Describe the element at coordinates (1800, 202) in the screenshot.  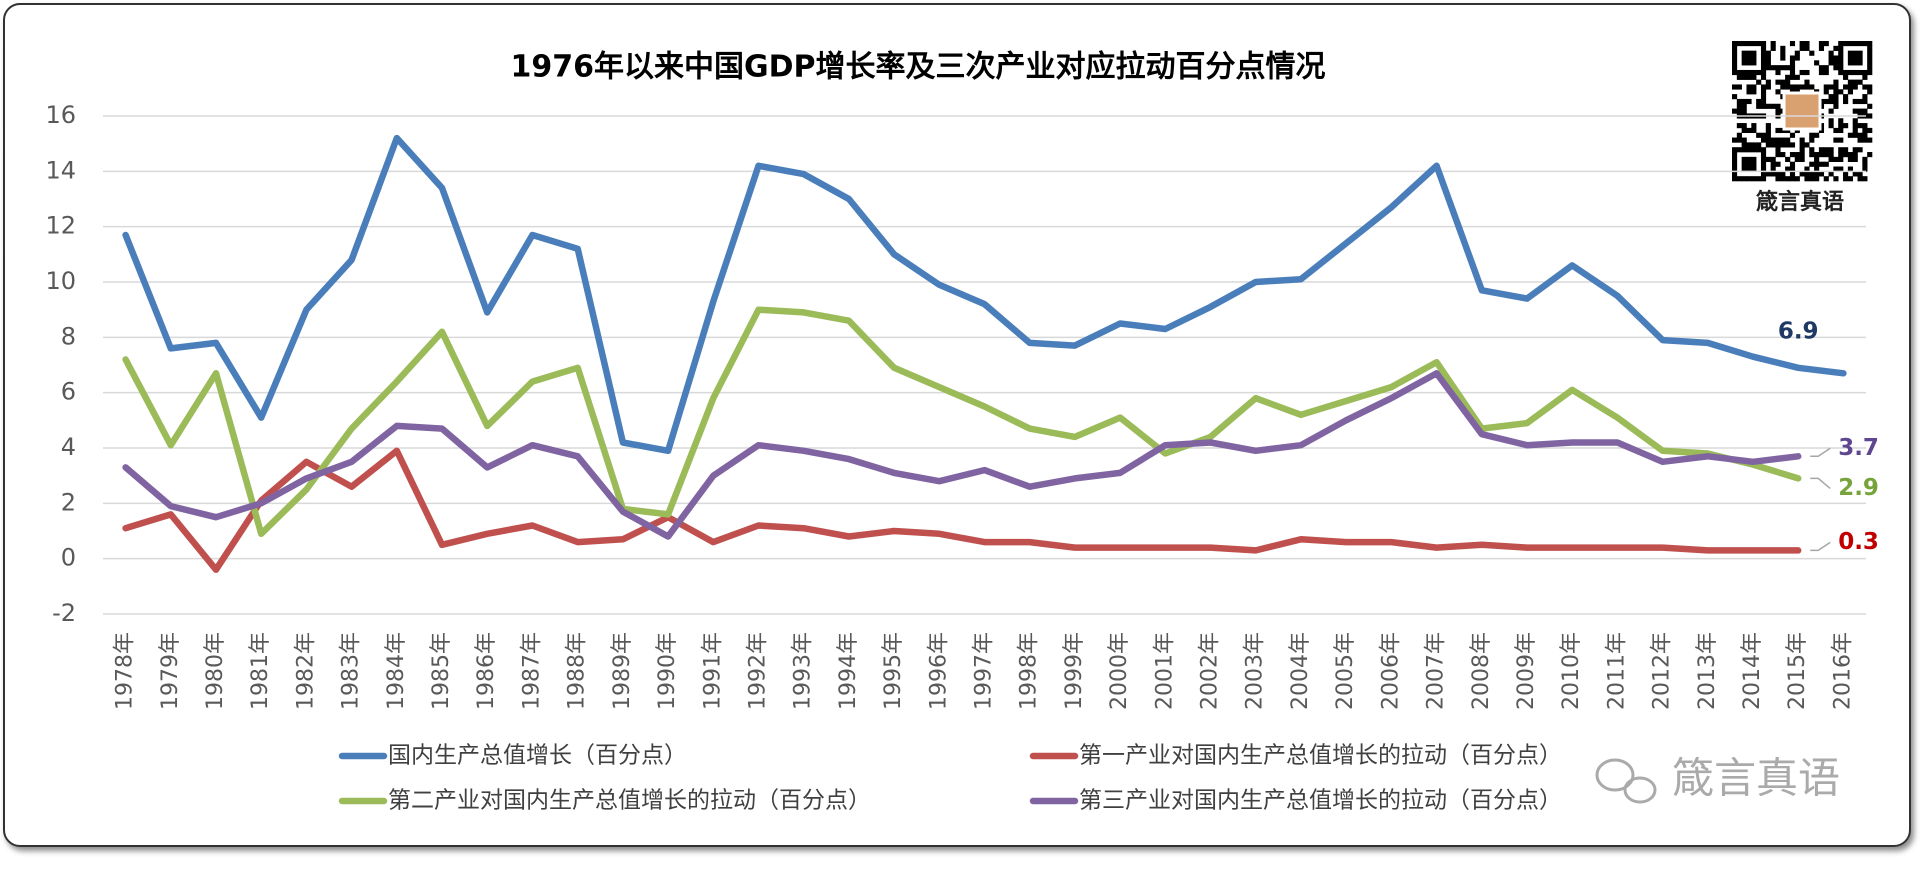
I see `qr-caption: 箴言真语` at that location.